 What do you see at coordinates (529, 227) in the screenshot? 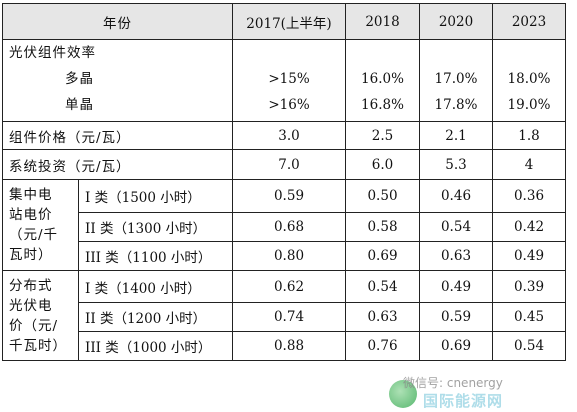
I see `price-value: 0.42` at bounding box center [529, 227].